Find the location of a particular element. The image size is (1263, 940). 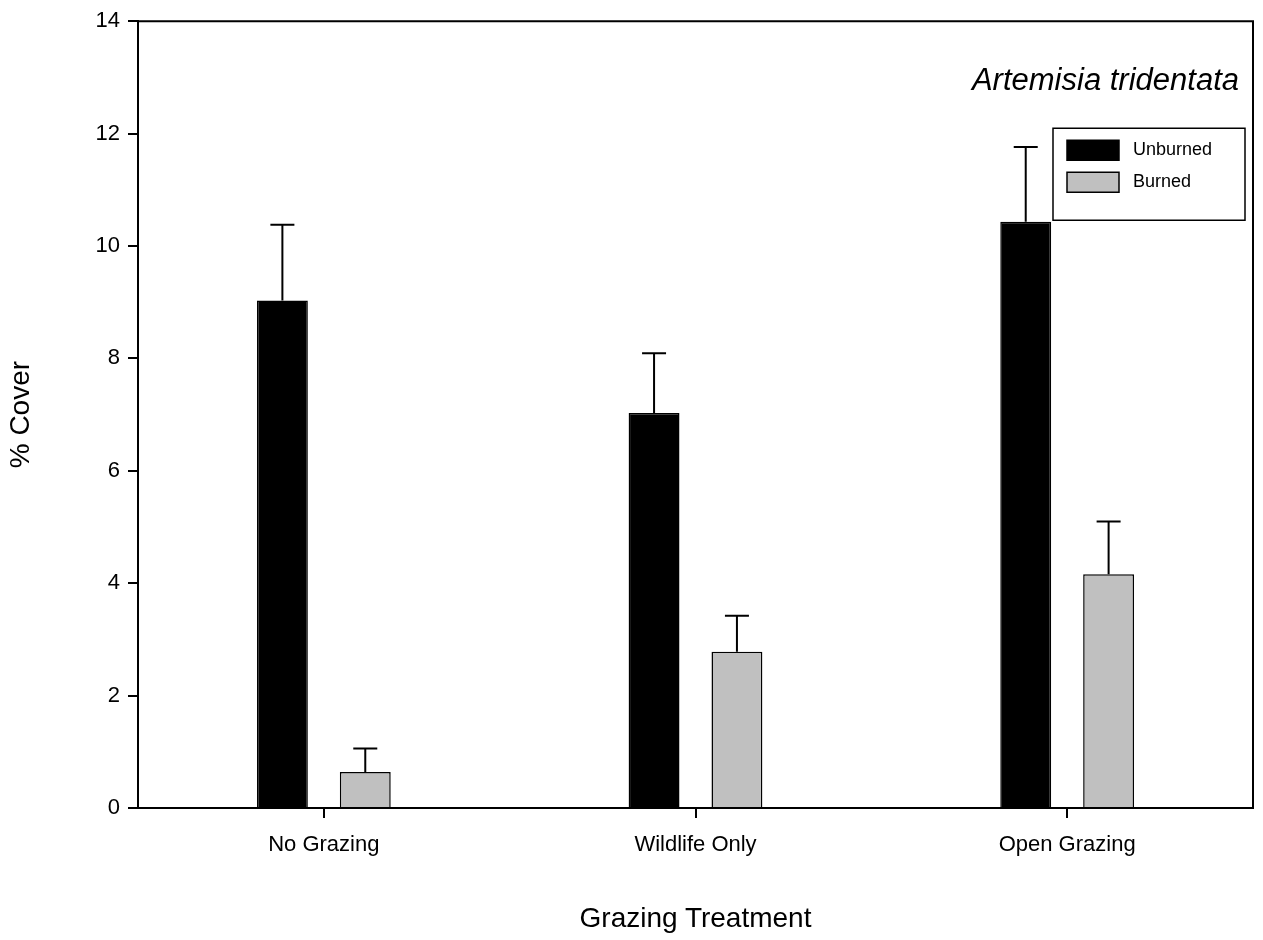

y-tick-label: 4 is located at coordinates (113, 582).